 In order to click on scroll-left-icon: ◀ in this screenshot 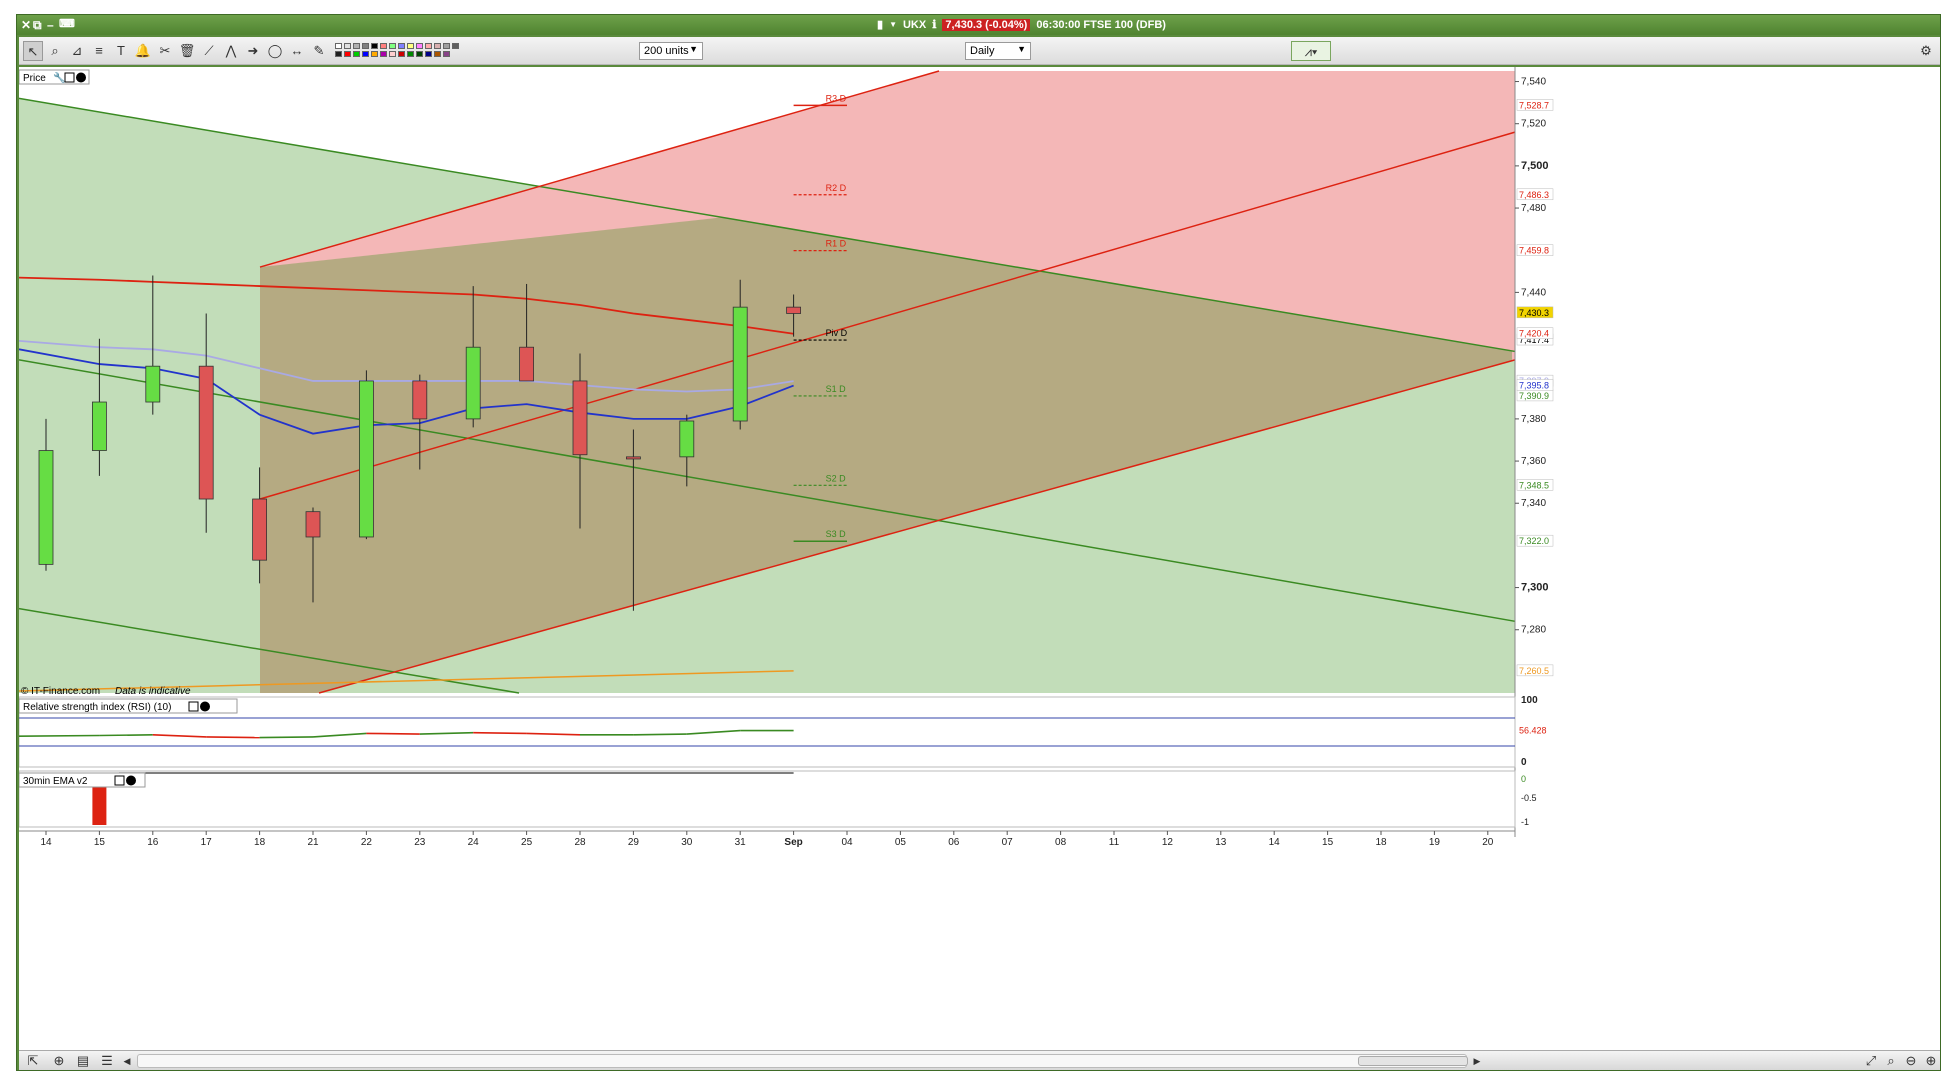, I will do `click(127, 1061)`.